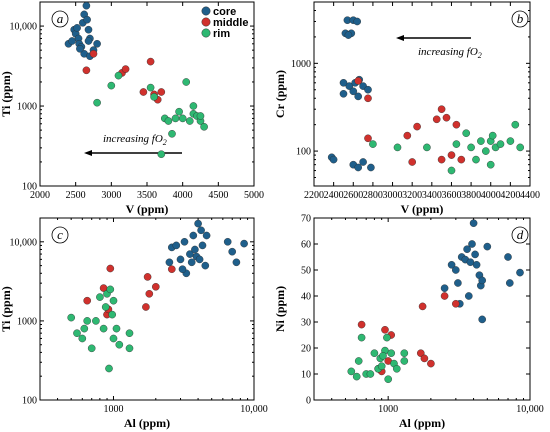  What do you see at coordinates (480, 55) in the screenshot?
I see `annotation-subscript: 2` at bounding box center [480, 55].